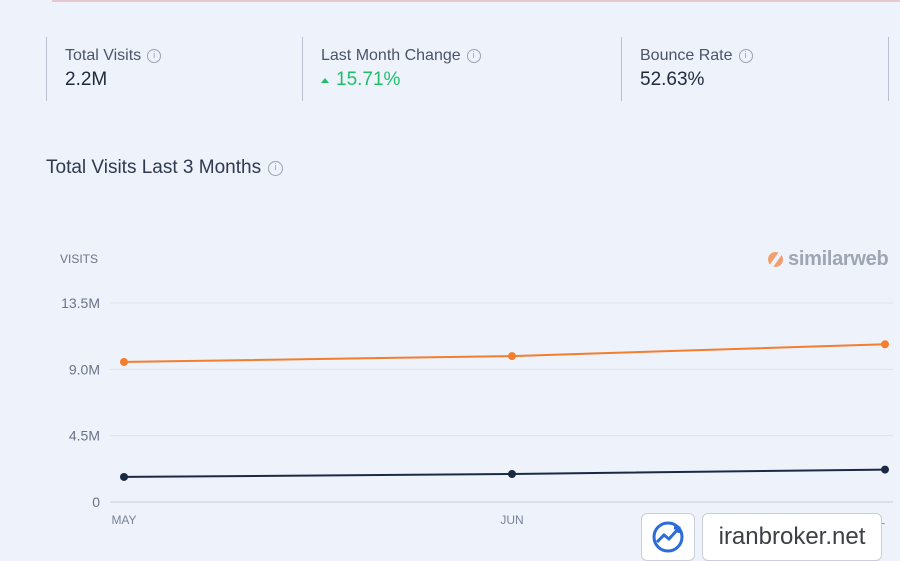  Describe the element at coordinates (792, 537) in the screenshot. I see `watermark-text: iranbroker.net` at that location.